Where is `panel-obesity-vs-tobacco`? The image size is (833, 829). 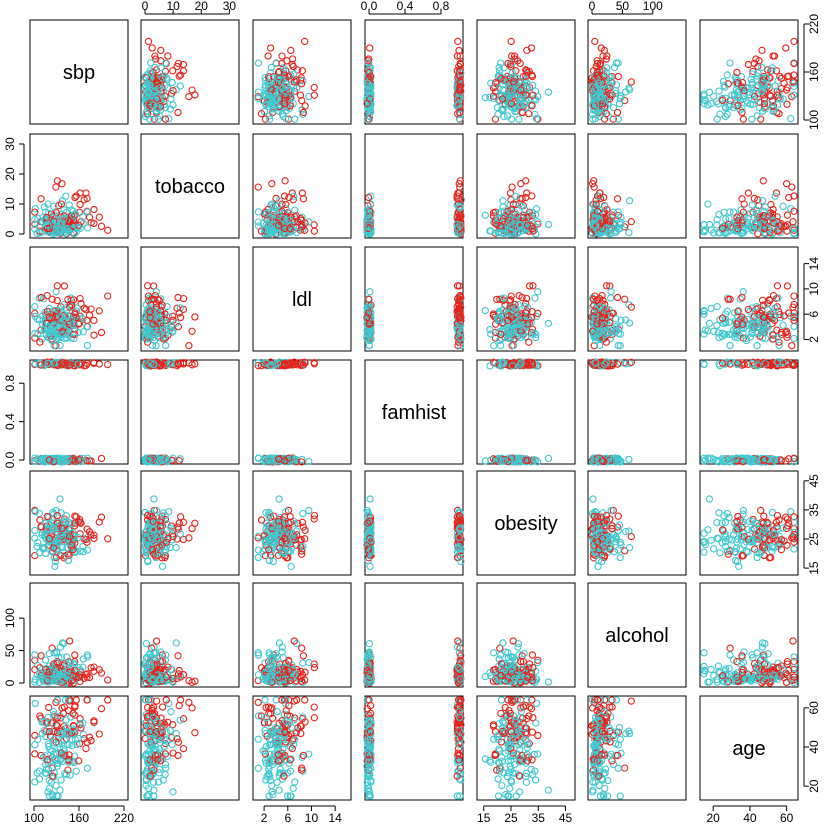
panel-obesity-vs-tobacco is located at coordinates (190, 523).